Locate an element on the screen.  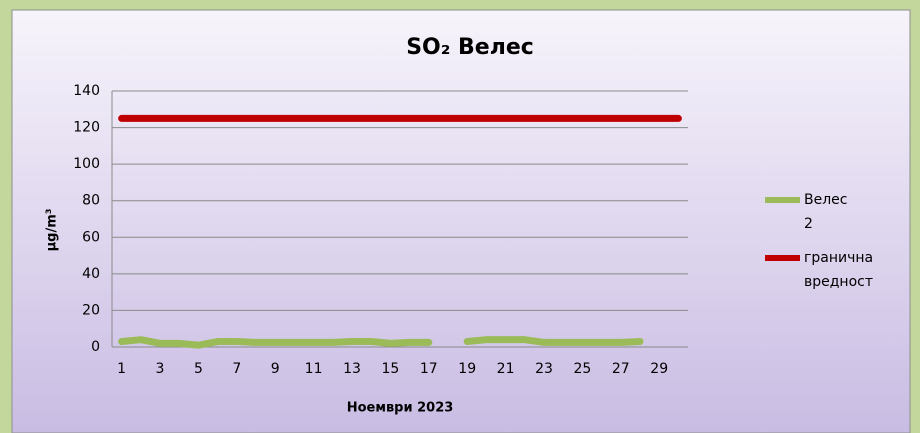
x-tick-label: 27 is located at coordinates (621, 369).